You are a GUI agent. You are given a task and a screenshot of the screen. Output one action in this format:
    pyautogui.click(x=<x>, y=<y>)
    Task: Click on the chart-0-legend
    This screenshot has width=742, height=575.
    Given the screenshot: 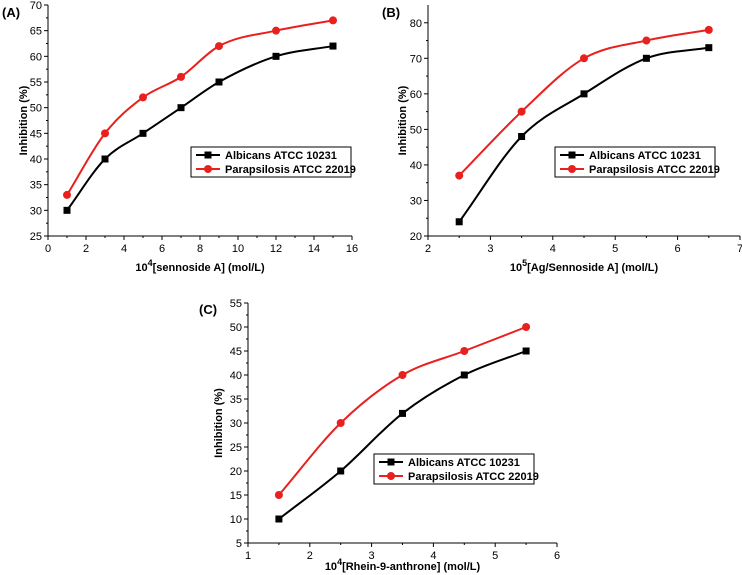 What is the action you would take?
    pyautogui.click(x=271, y=162)
    